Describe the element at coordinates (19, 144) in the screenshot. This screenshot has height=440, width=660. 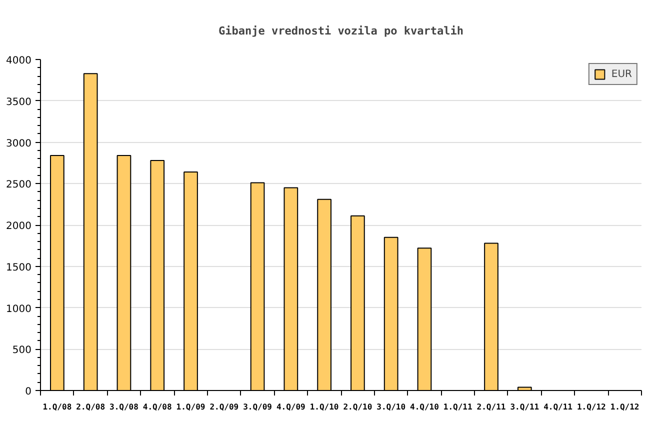
I see `y-tick-label: 3000` at that location.